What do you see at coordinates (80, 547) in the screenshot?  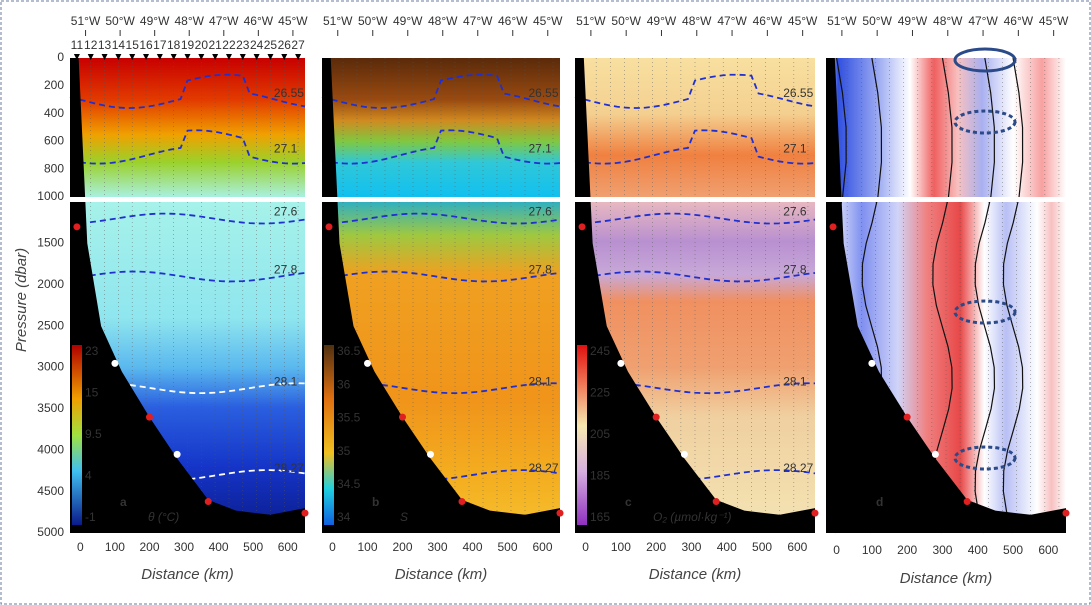 I see `x-tick-label: 0` at bounding box center [80, 547].